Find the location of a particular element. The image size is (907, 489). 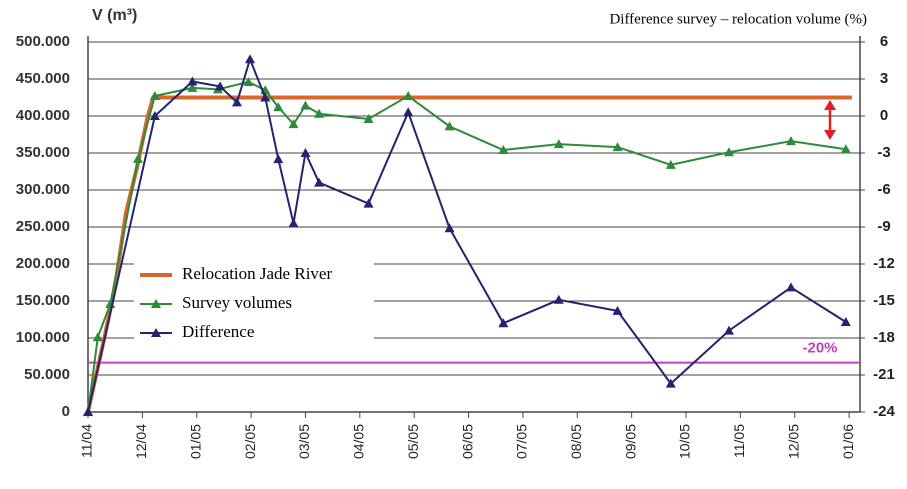

y2-tick-label: -24 is located at coordinates (884, 411).